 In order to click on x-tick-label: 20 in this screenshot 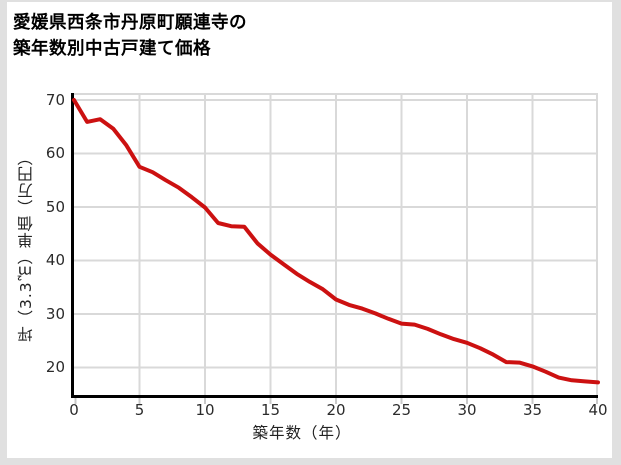, I will do `click(336, 410)`.